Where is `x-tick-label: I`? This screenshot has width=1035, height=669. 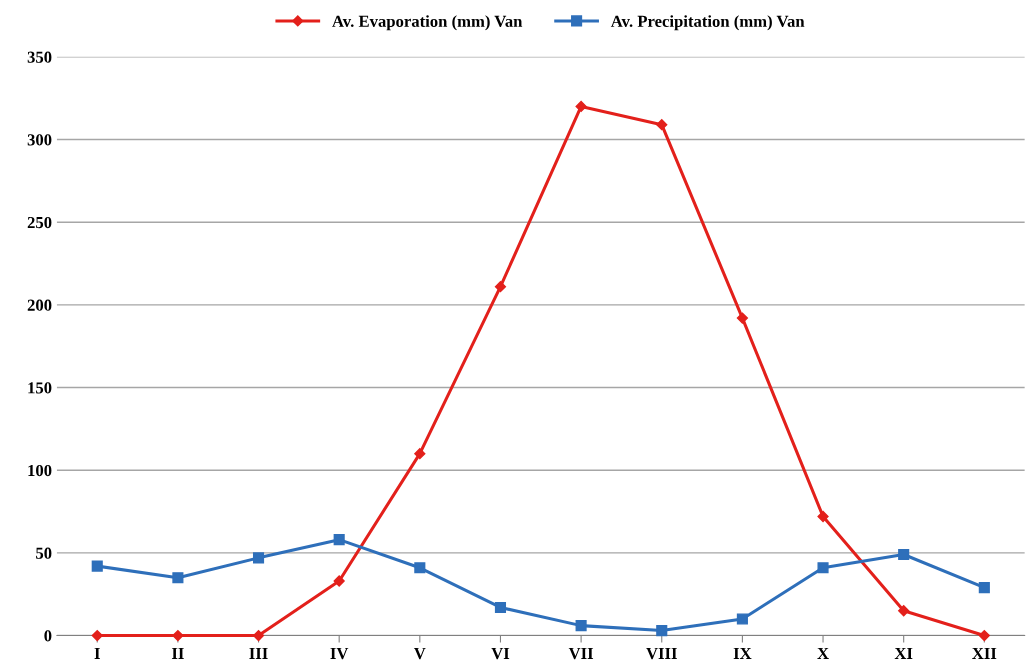 x-tick-label: I is located at coordinates (97, 653).